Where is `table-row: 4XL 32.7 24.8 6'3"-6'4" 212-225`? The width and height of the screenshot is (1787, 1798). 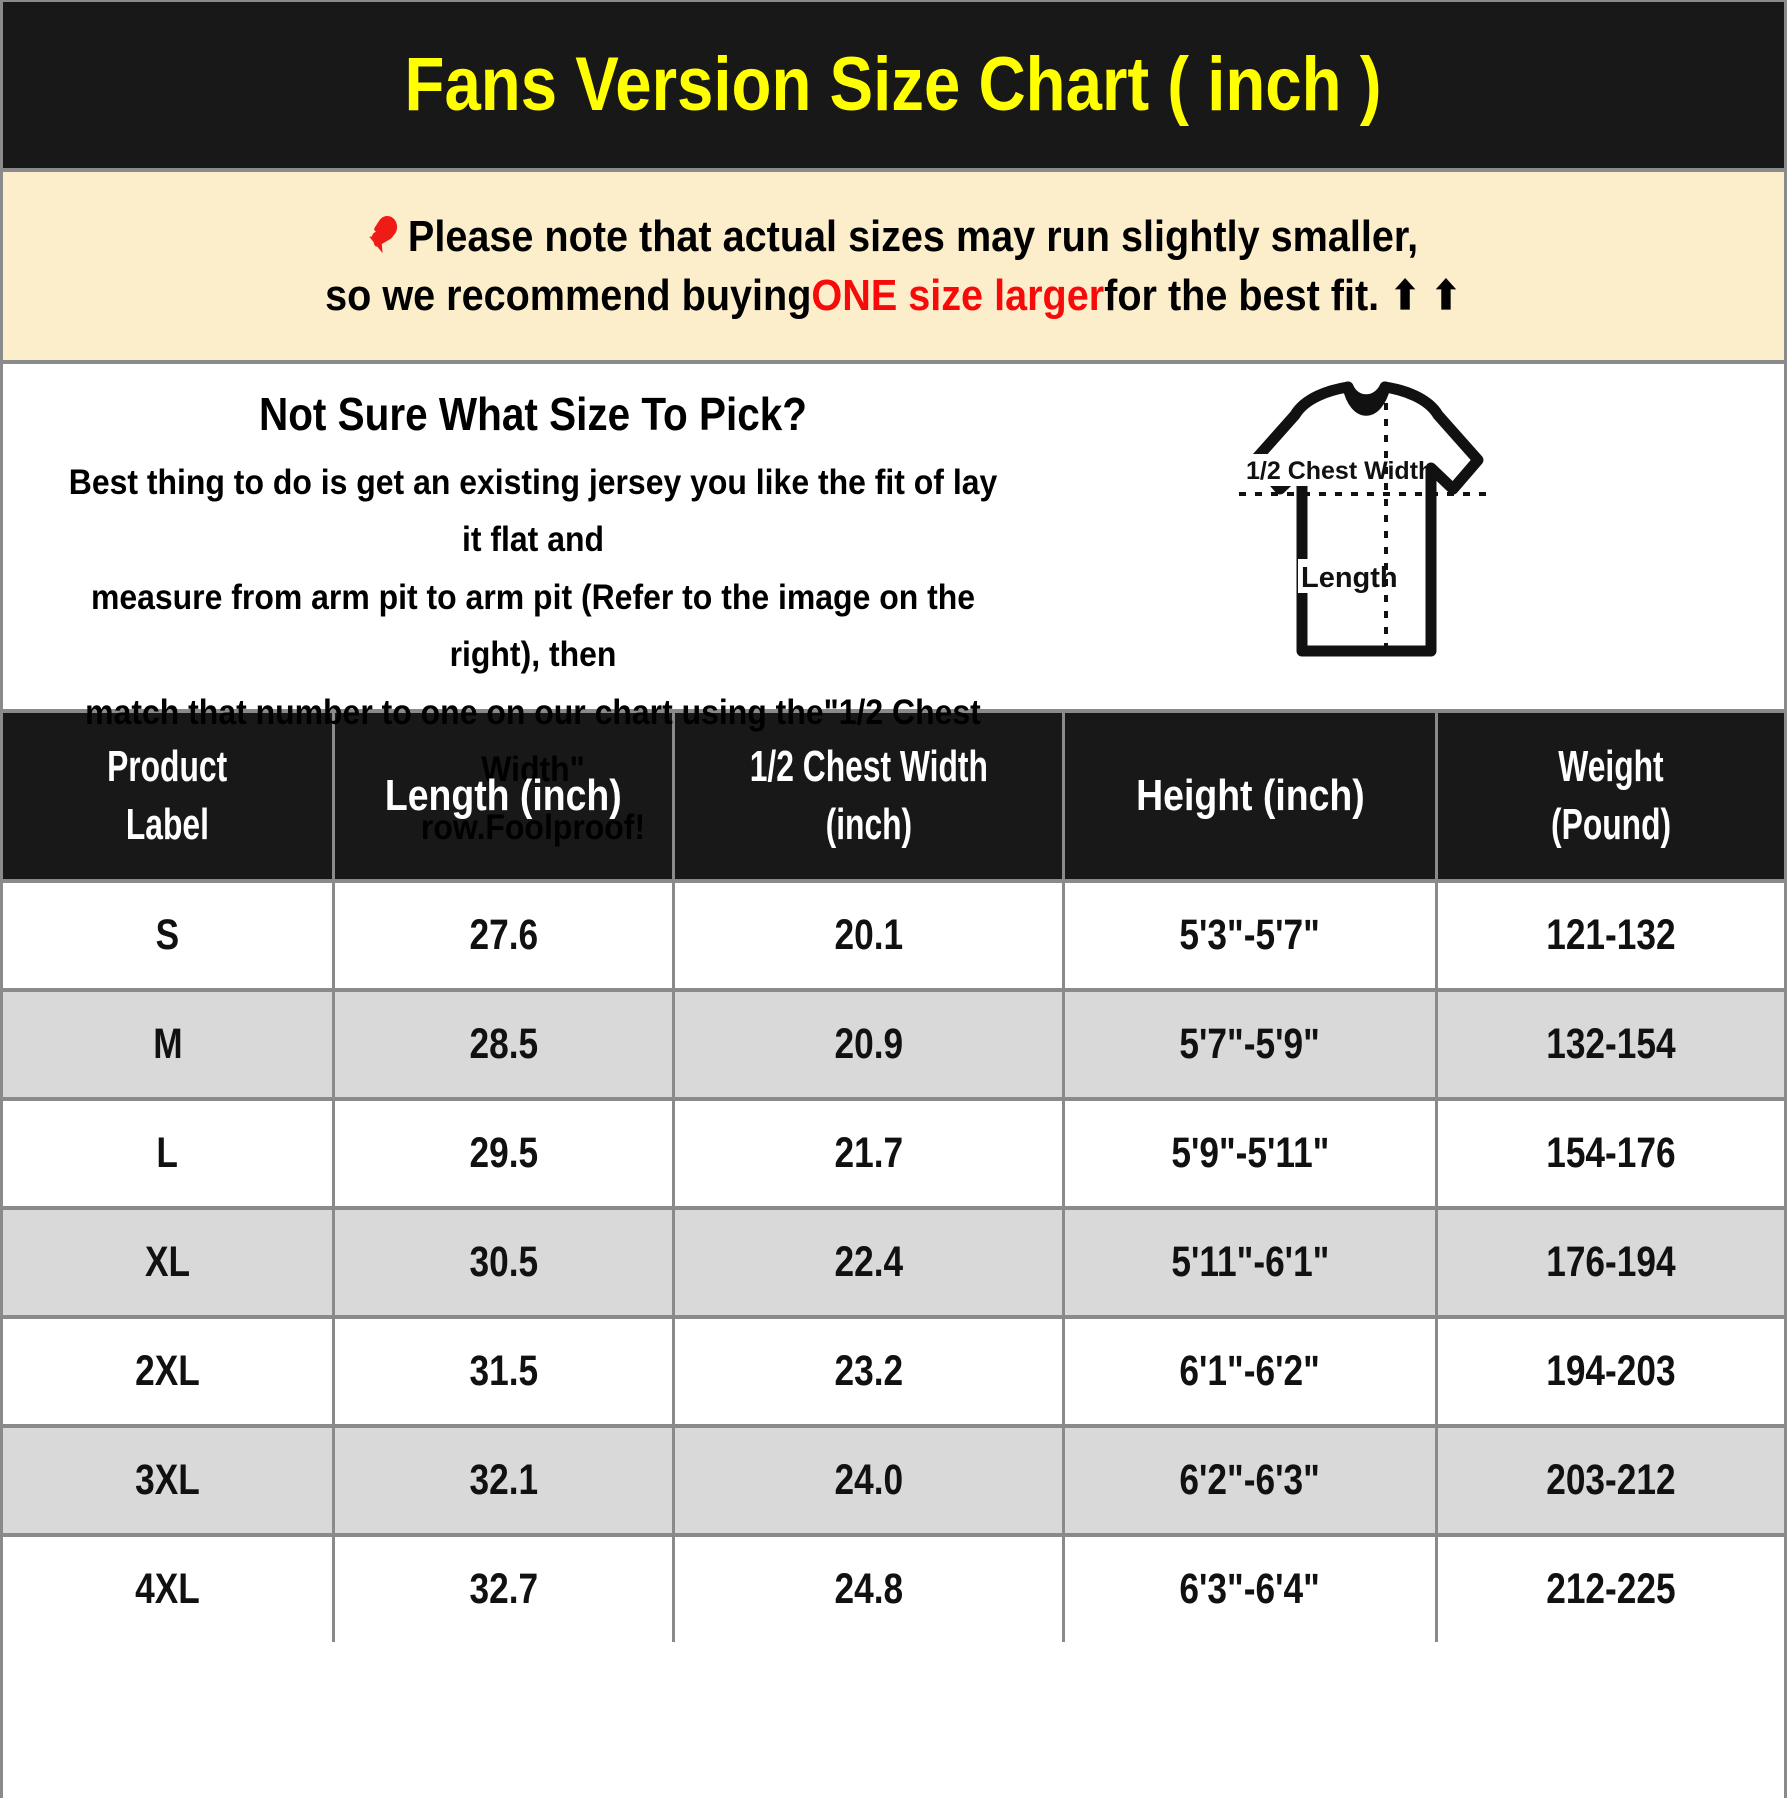
table-row: 4XL 32.7 24.8 6'3"-6'4" 212-225 is located at coordinates (893, 1589).